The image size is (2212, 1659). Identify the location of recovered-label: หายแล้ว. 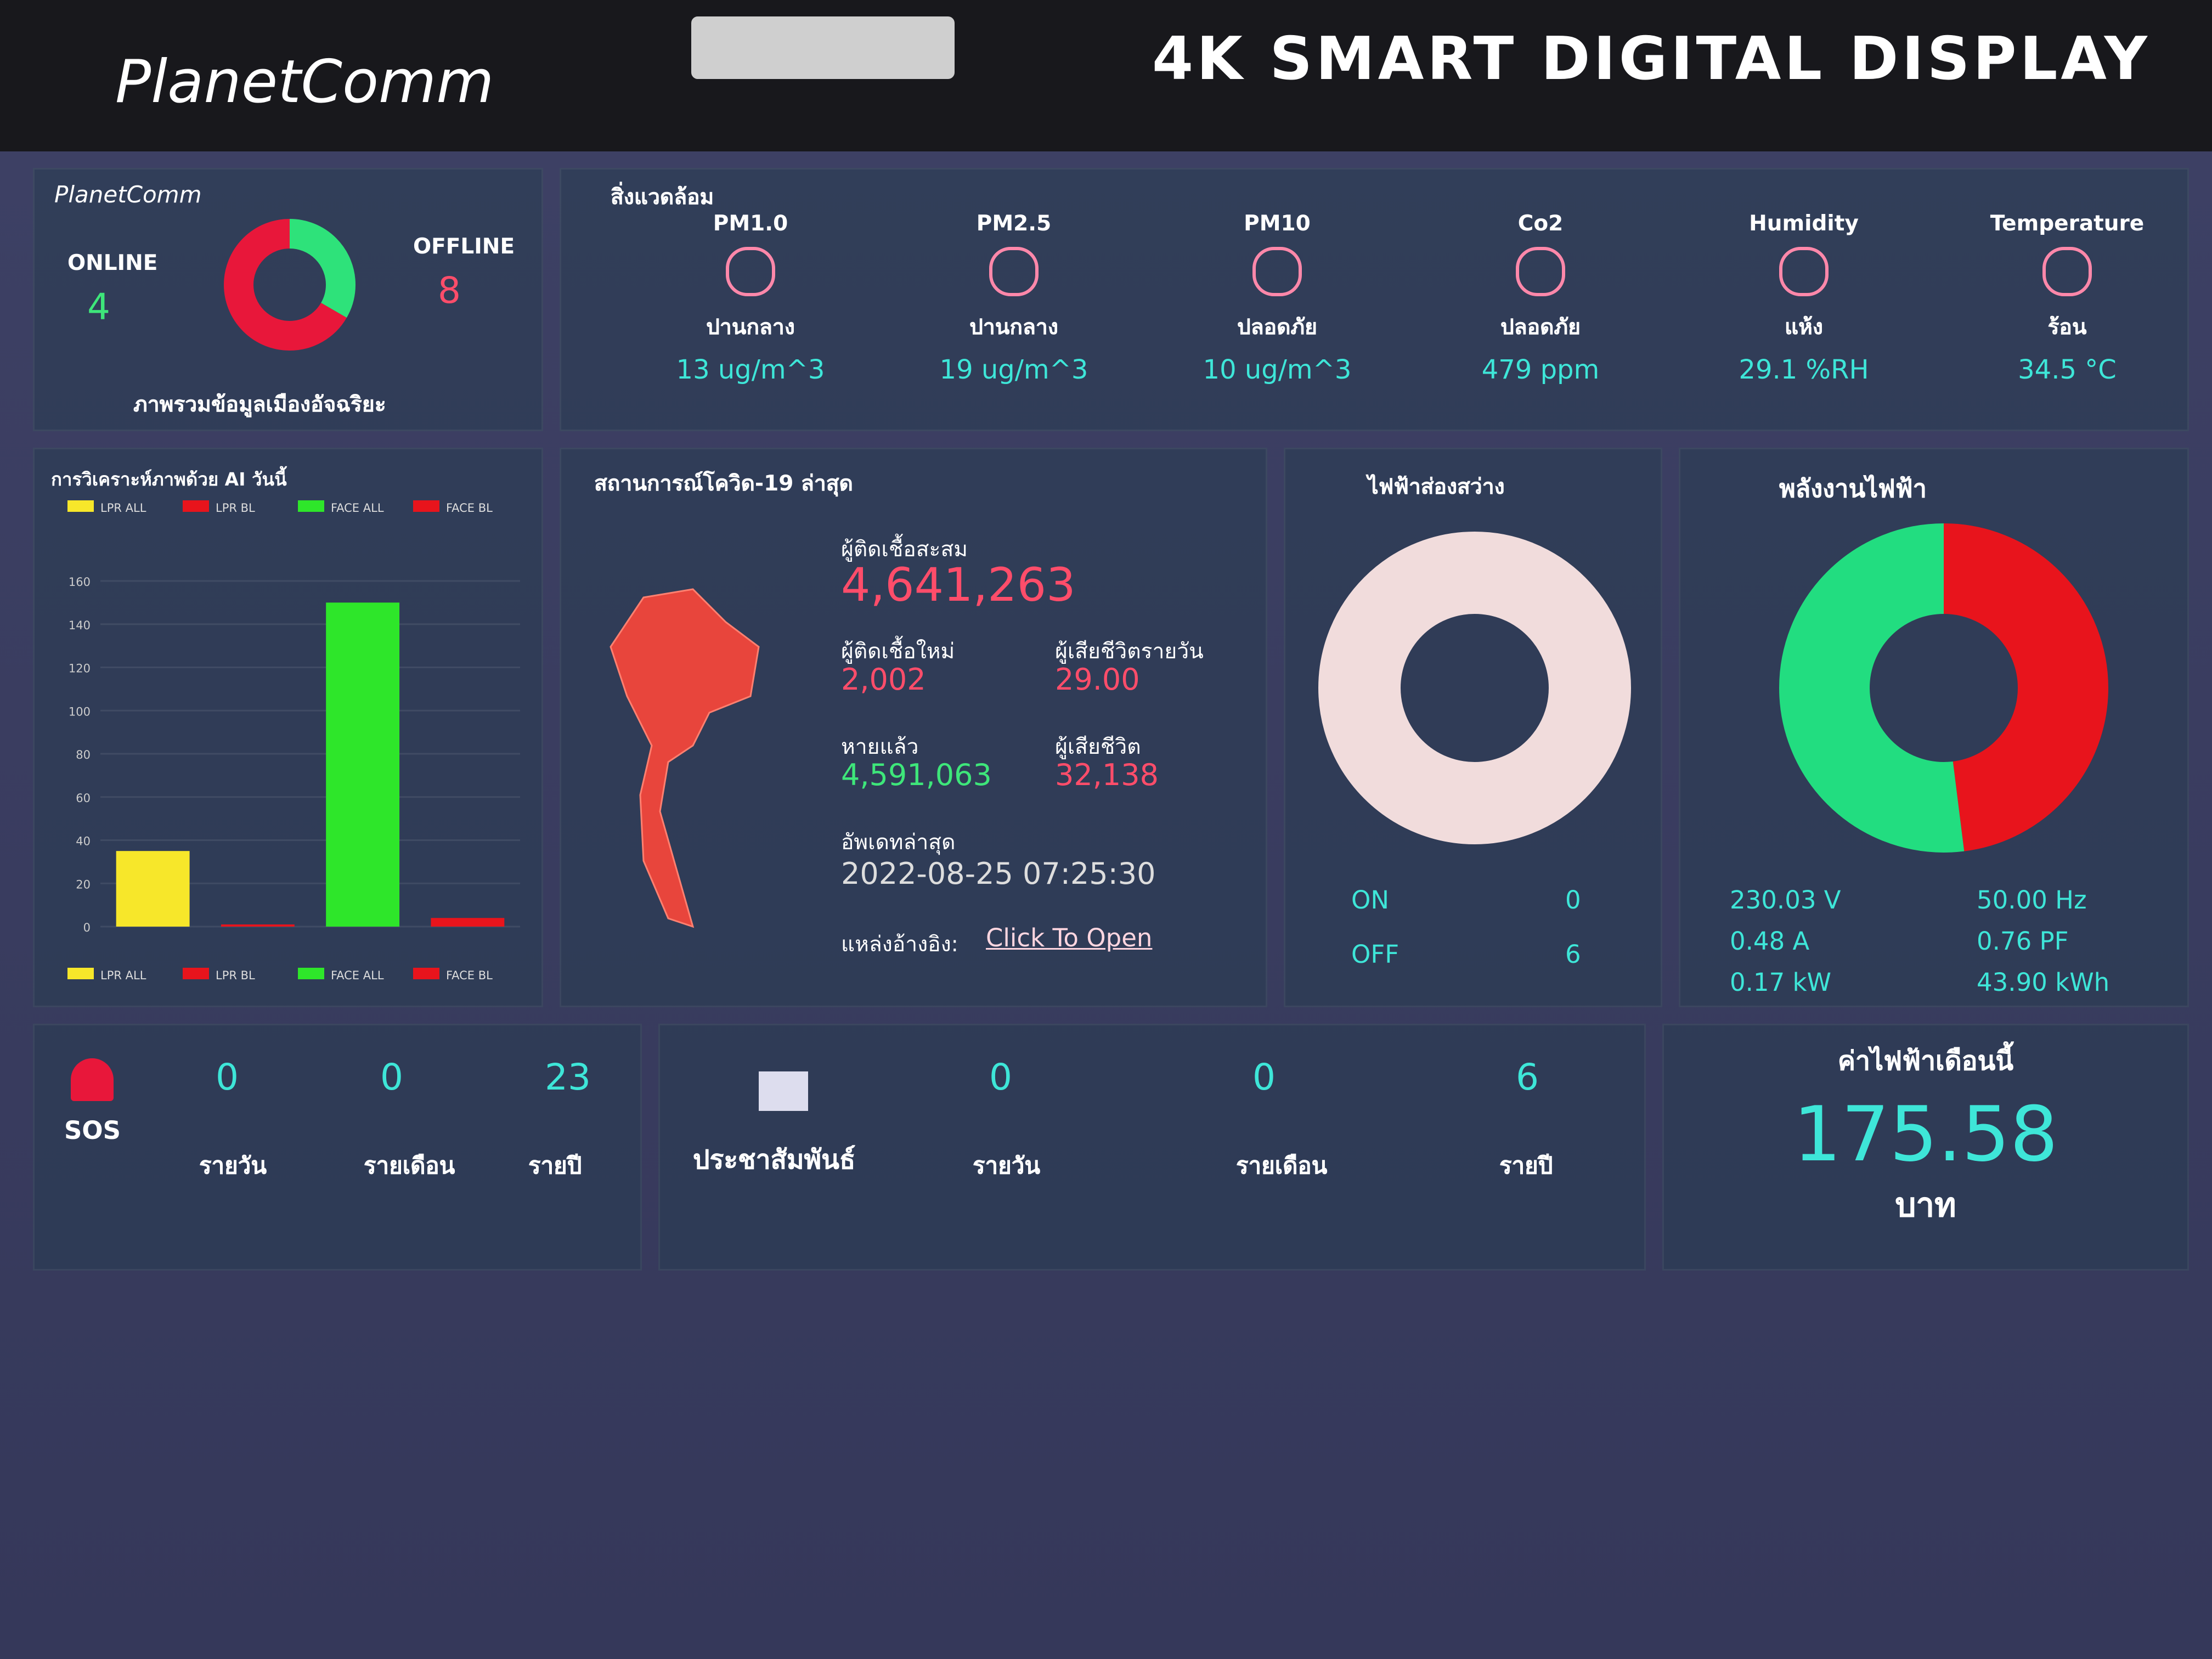
(880, 748).